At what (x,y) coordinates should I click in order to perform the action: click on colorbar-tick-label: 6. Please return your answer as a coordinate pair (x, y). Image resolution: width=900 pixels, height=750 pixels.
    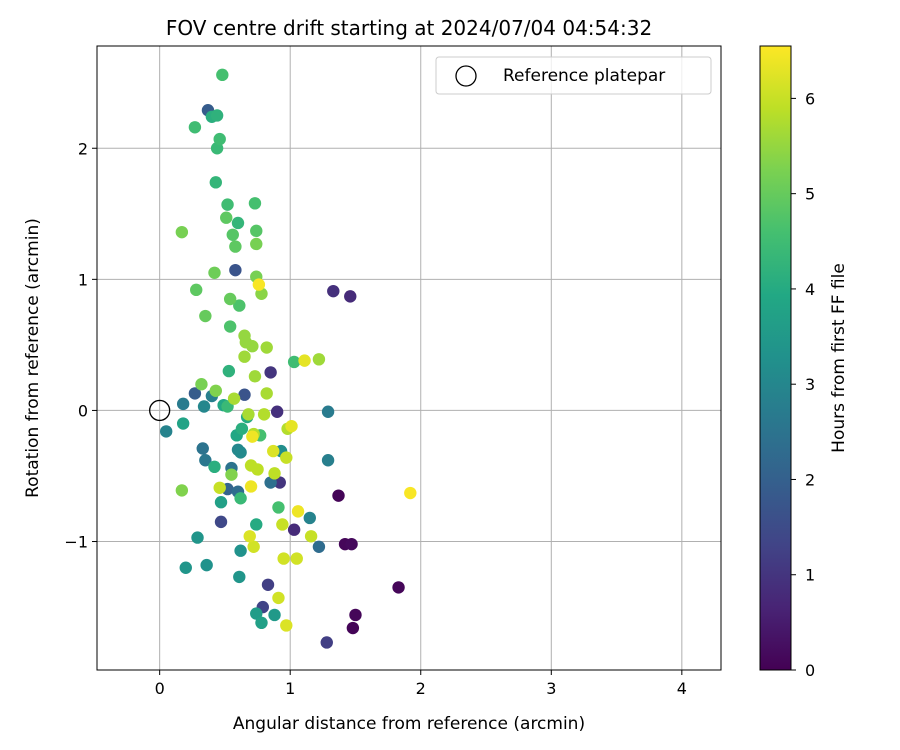
    Looking at the image, I should click on (810, 98).